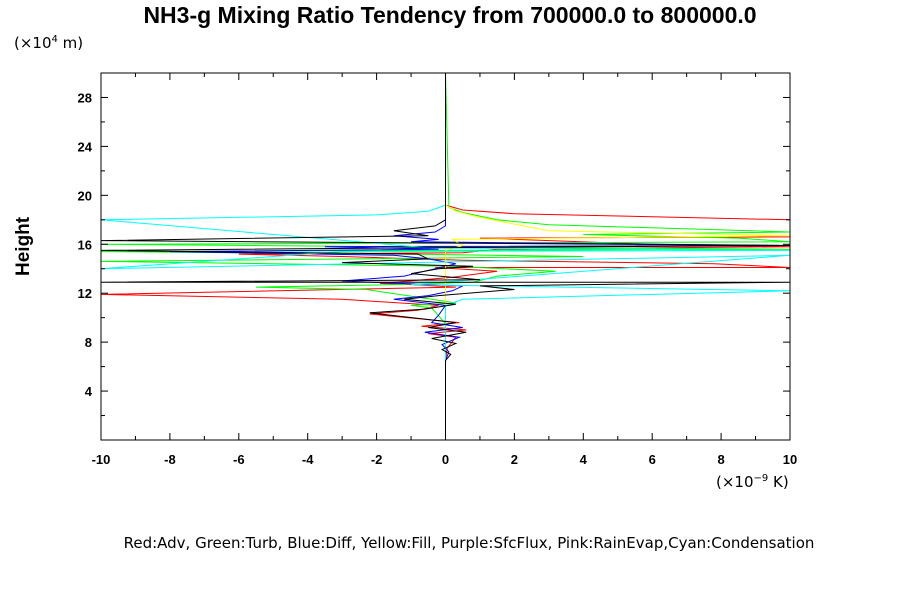  What do you see at coordinates (85, 244) in the screenshot?
I see `y-tick-label: 16` at bounding box center [85, 244].